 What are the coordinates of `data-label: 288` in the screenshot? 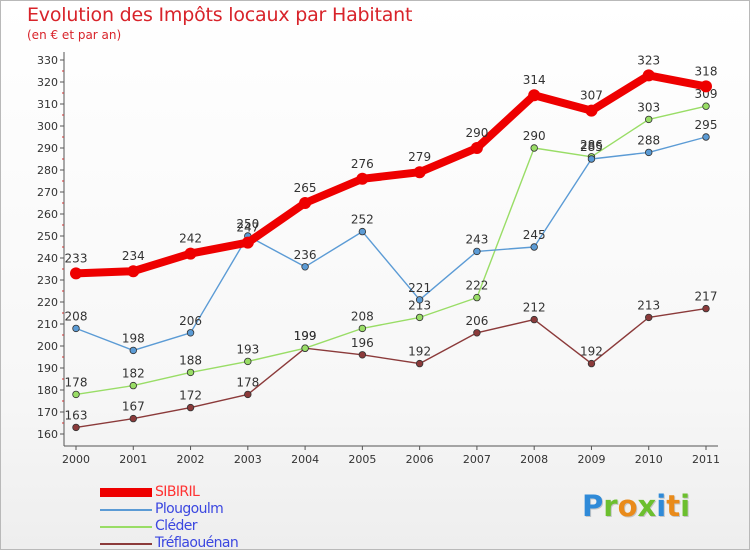 It's located at (648, 140).